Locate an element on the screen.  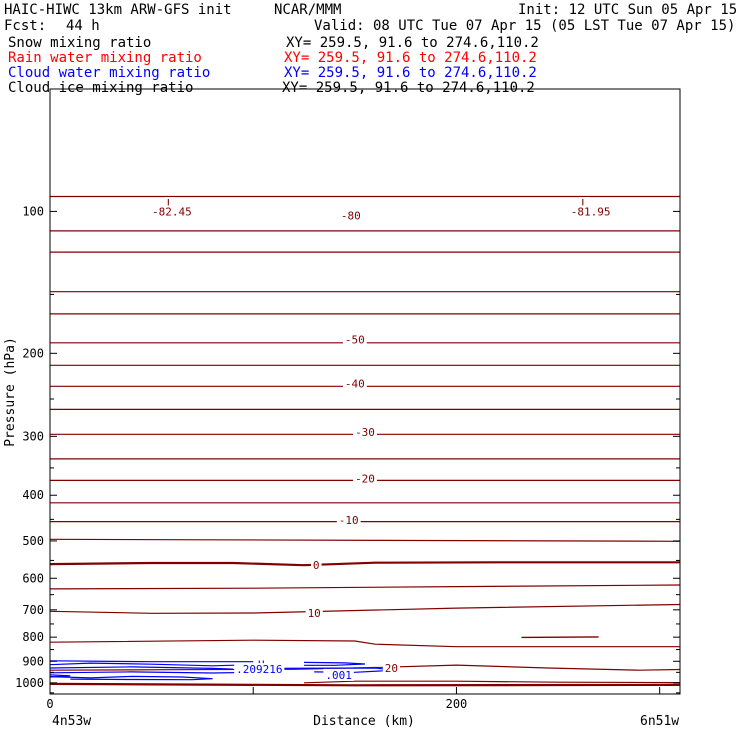
contour-label-2: L is located at coordinates (584, 203).